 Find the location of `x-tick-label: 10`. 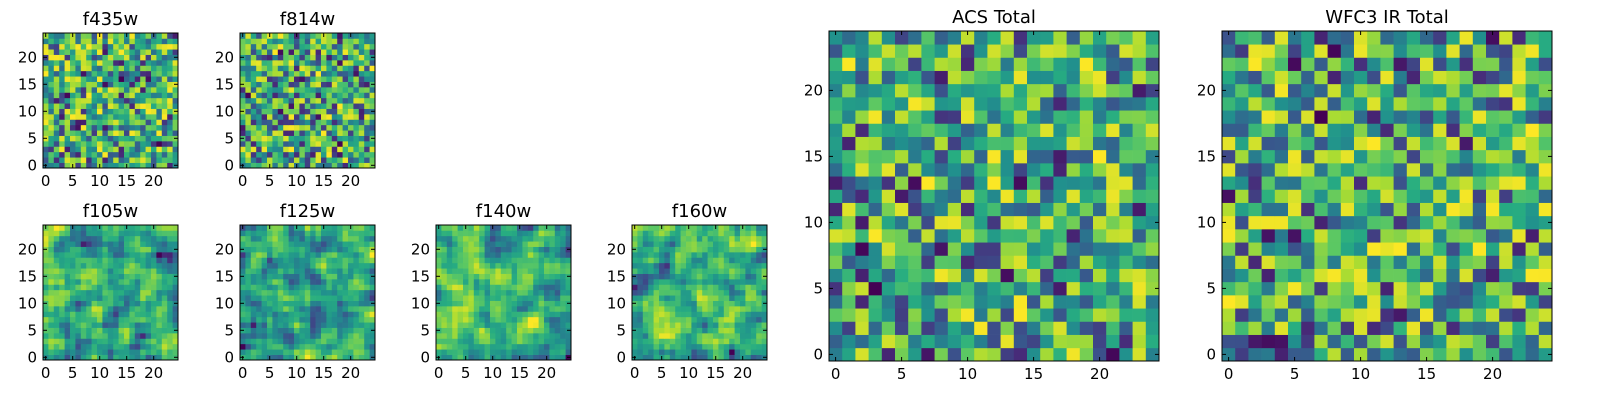

x-tick-label: 10 is located at coordinates (99, 373).